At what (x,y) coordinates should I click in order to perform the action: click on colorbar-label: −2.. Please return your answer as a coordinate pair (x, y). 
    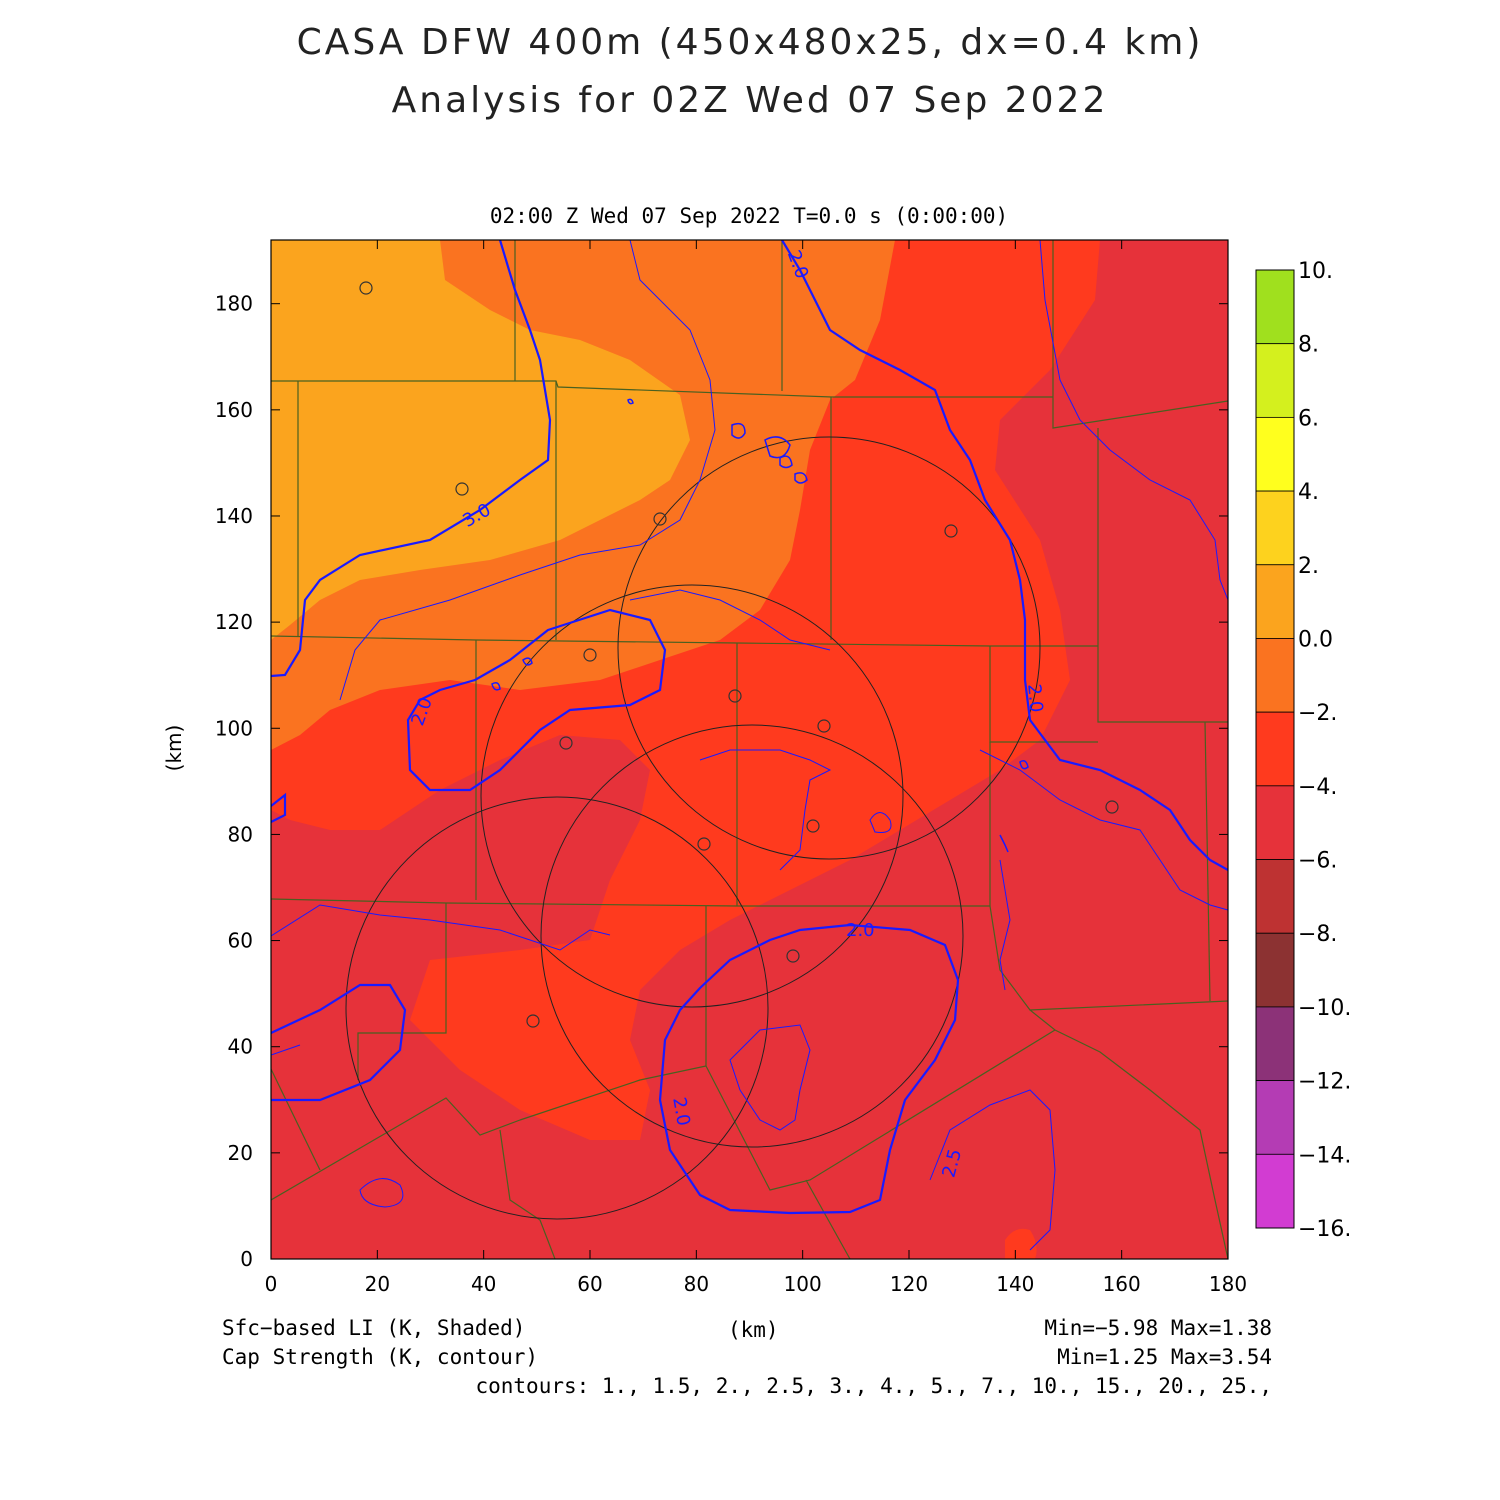
    Looking at the image, I should click on (1317, 713).